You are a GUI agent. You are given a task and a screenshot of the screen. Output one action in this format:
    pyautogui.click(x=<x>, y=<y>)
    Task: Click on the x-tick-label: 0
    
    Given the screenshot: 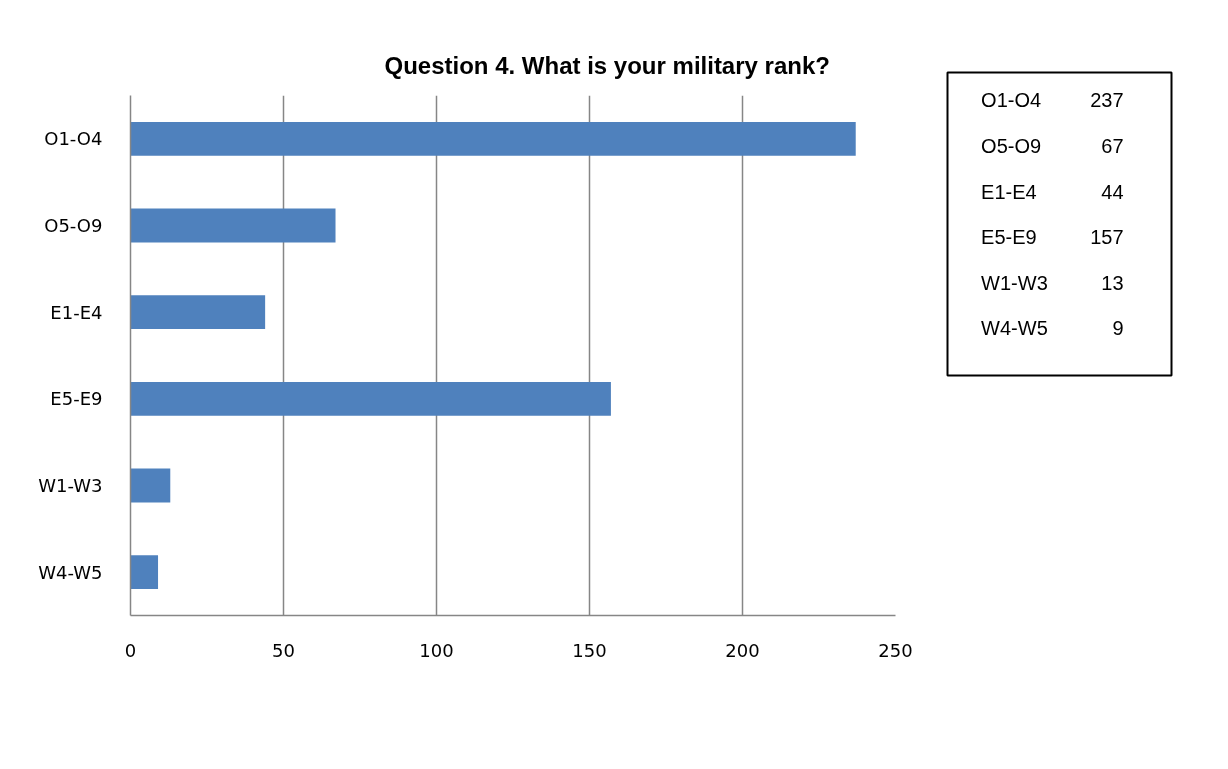 What is the action you would take?
    pyautogui.click(x=130, y=650)
    